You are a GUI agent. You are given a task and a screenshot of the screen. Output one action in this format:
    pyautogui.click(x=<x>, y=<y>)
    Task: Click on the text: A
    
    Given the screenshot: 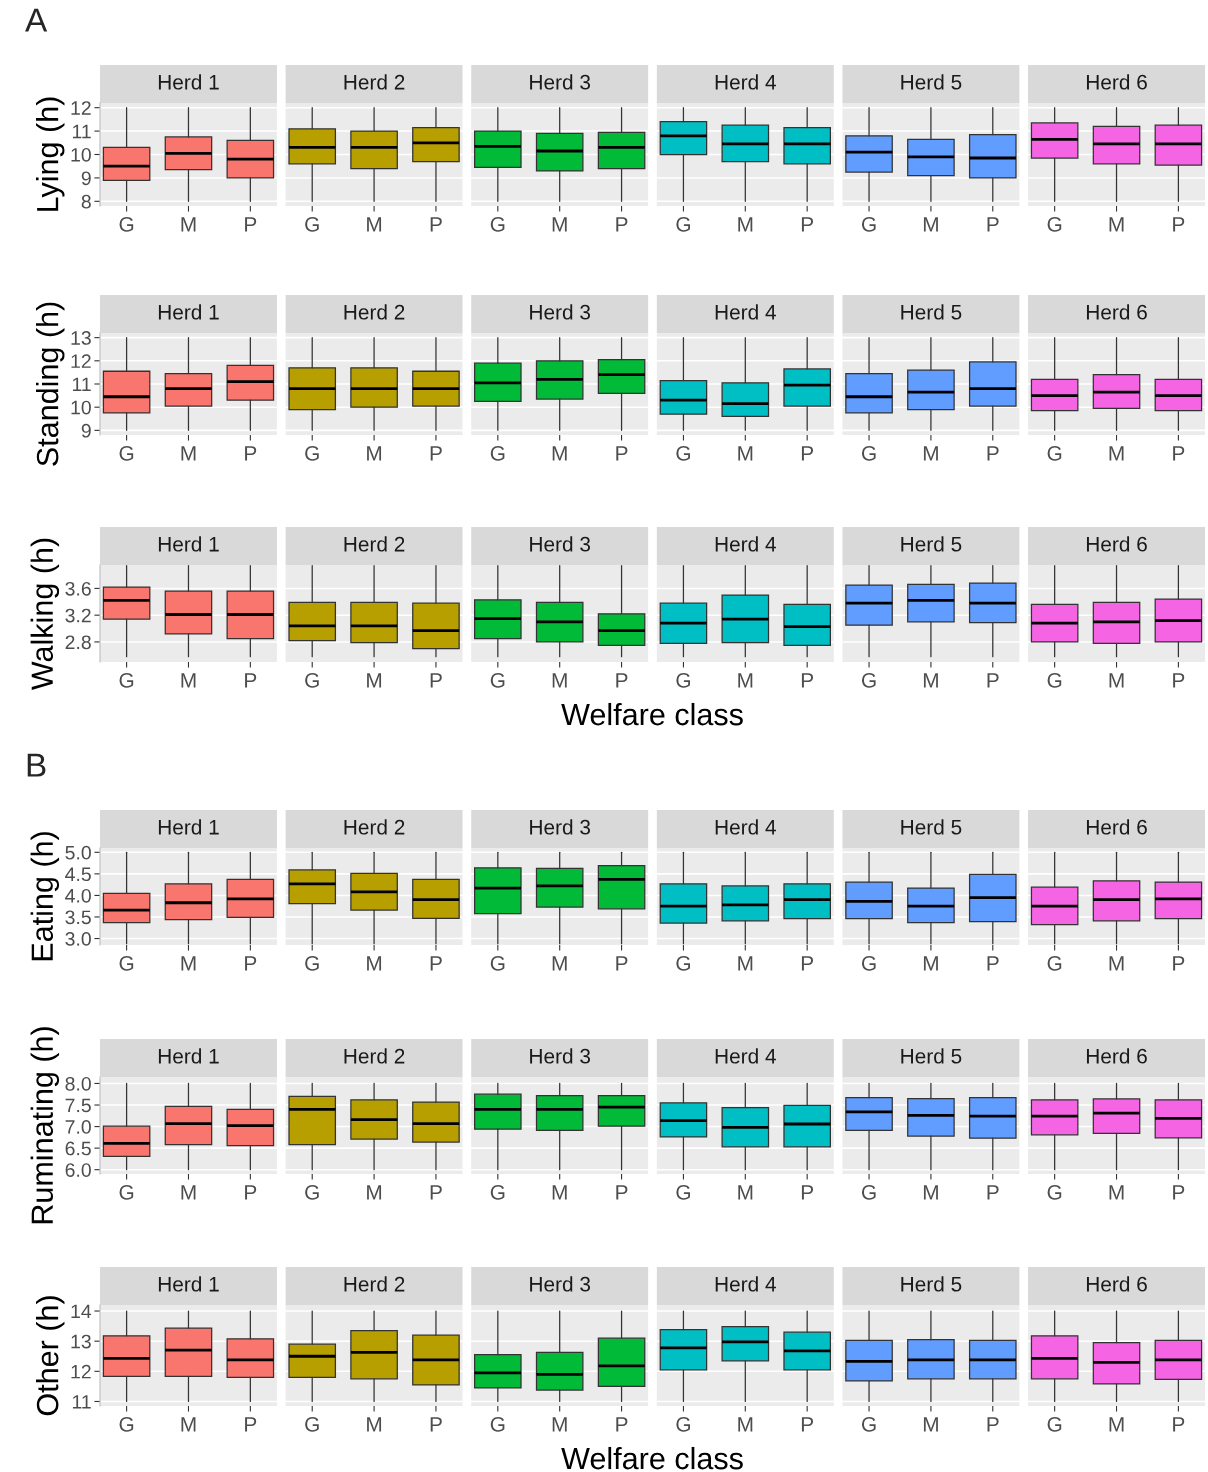 What is the action you would take?
    pyautogui.click(x=36, y=20)
    